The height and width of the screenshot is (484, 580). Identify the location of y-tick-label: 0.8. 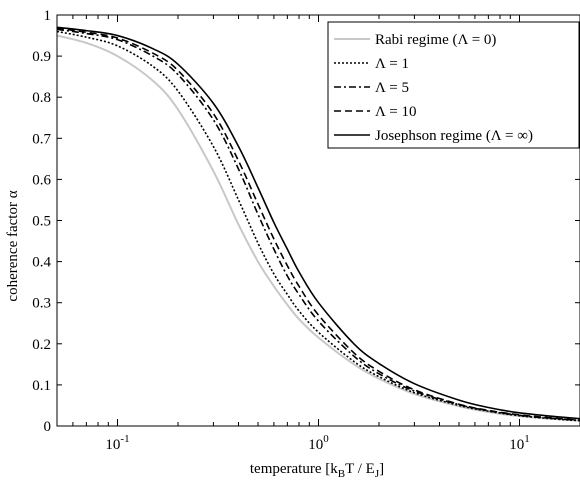
(41, 98).